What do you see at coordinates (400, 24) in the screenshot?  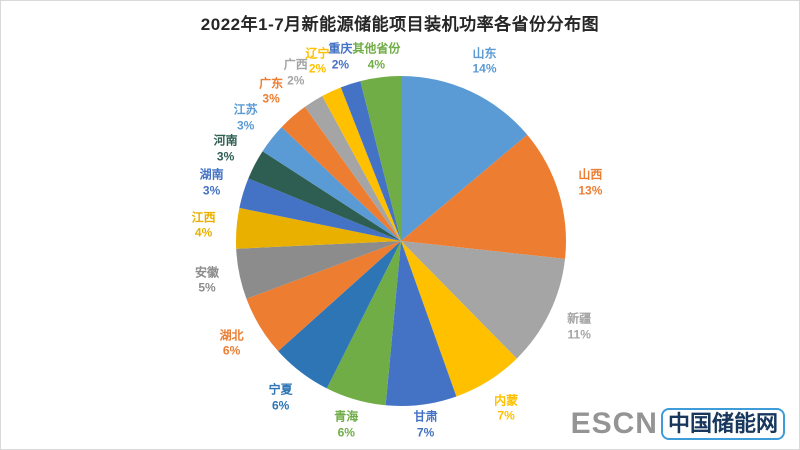 I see `chart-title: 2022年1-7月新能源储能项目装机功率各省份分布图` at bounding box center [400, 24].